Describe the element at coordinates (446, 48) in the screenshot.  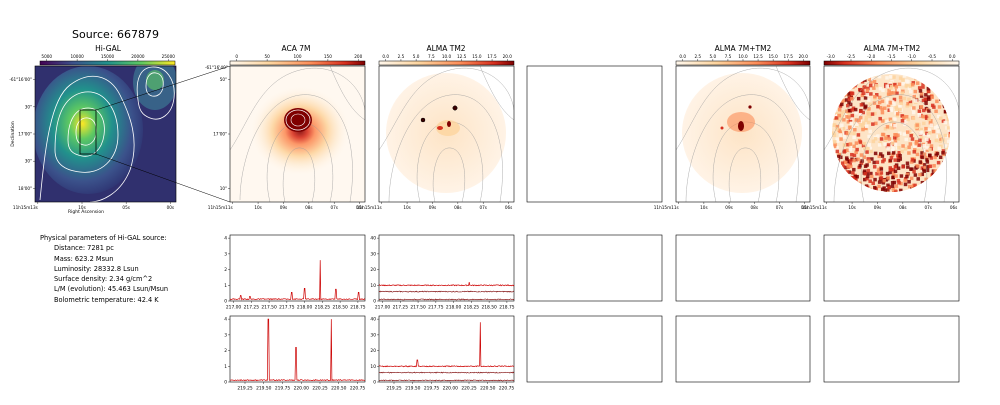
I see `alma-tm2-title: ALMA TM2` at that location.